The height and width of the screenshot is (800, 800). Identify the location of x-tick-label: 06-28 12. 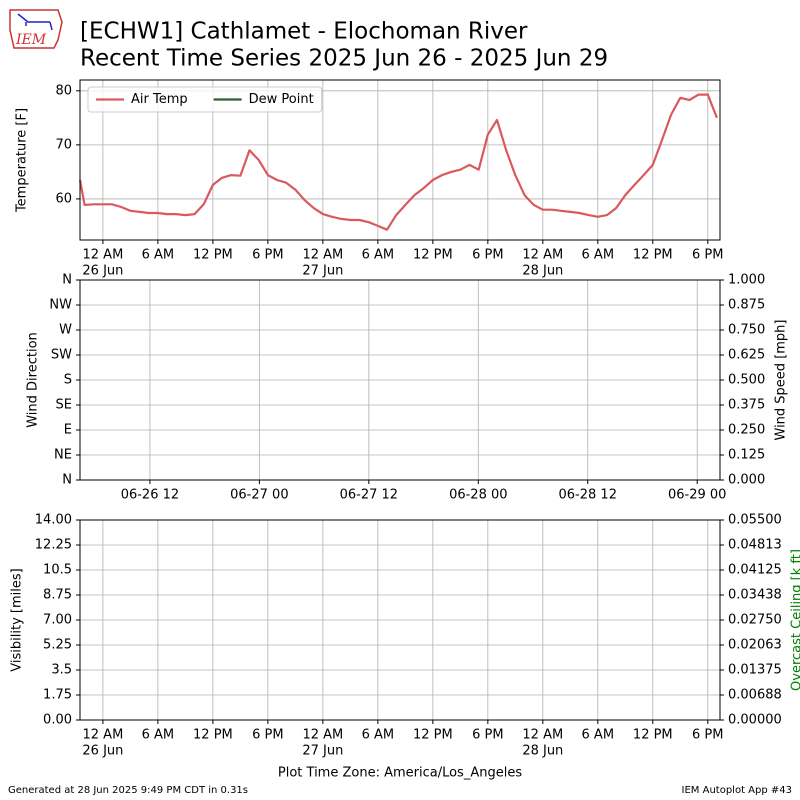
(588, 495).